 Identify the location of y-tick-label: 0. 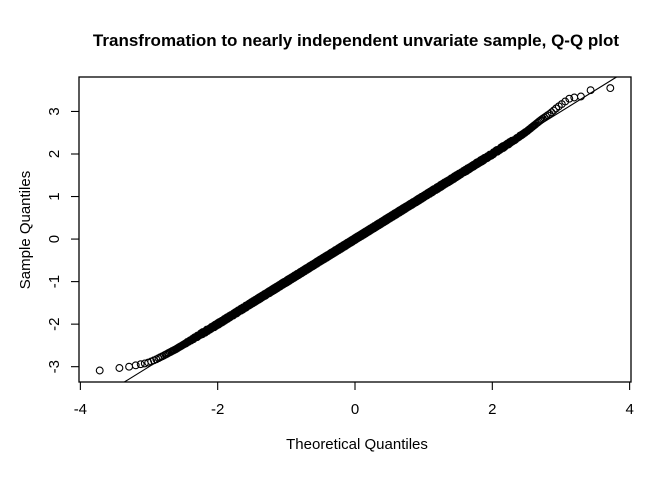
(54, 239).